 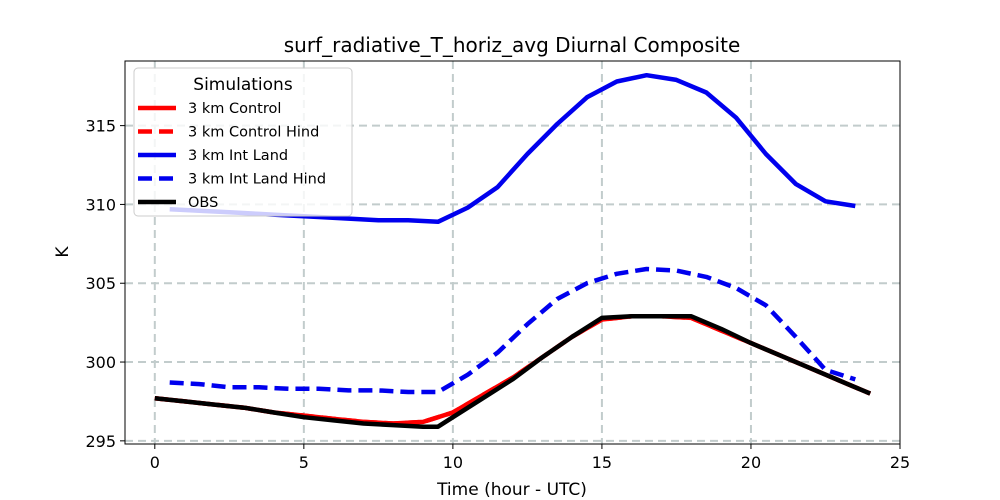 I want to click on x-tick-label: 0, so click(x=155, y=462).